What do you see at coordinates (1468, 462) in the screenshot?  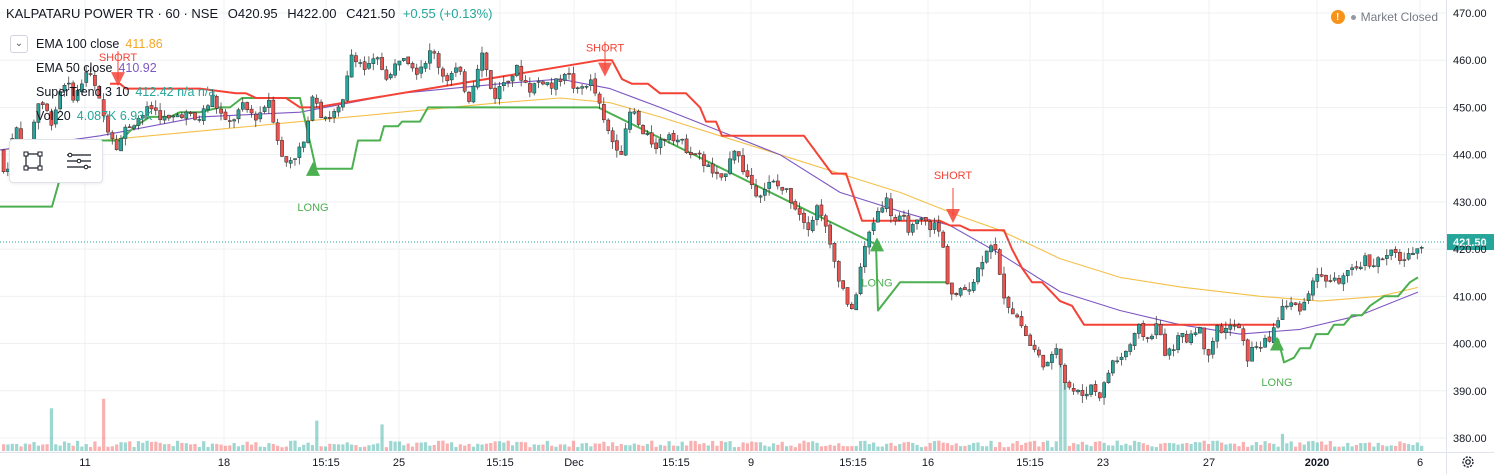 I see `gear-icon` at bounding box center [1468, 462].